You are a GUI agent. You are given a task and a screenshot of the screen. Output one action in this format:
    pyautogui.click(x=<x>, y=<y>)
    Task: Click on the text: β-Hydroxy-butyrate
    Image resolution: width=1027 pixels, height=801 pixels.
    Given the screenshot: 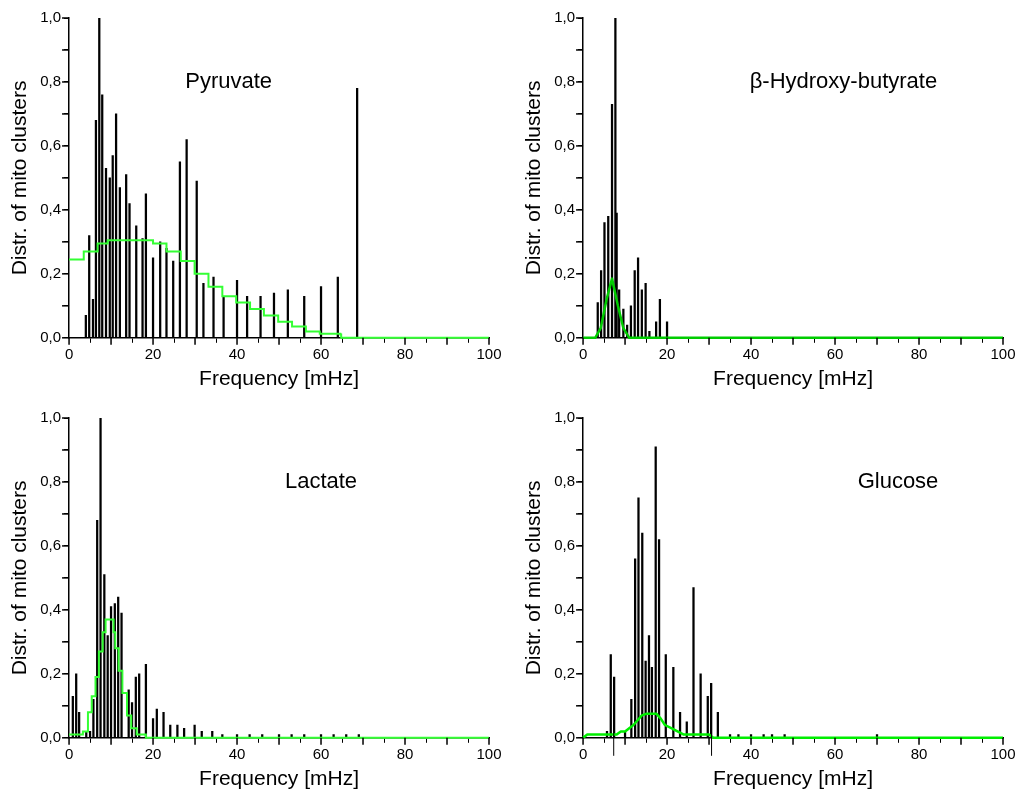 What is the action you would take?
    pyautogui.click(x=843, y=81)
    